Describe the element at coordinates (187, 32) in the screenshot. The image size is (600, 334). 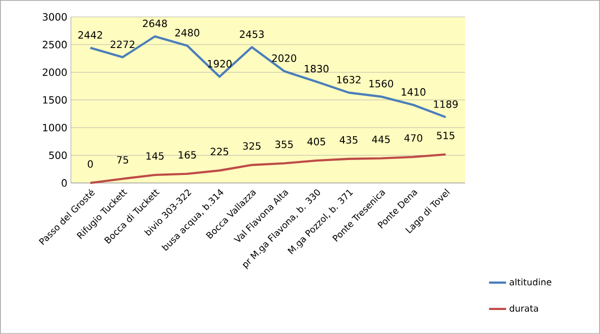
I see `data-label: 2480` at that location.